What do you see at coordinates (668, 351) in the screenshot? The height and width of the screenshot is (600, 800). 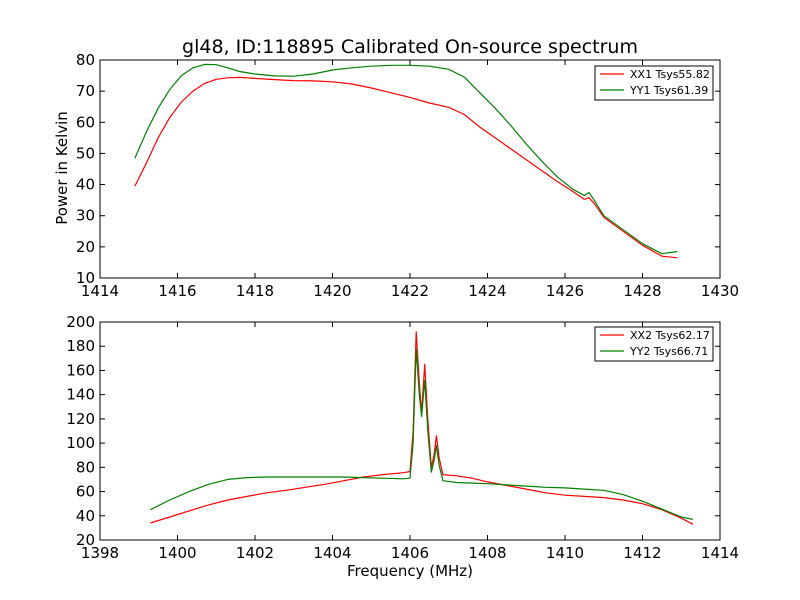 I see `legend-label-yy2: YY2 Tsys66.71` at bounding box center [668, 351].